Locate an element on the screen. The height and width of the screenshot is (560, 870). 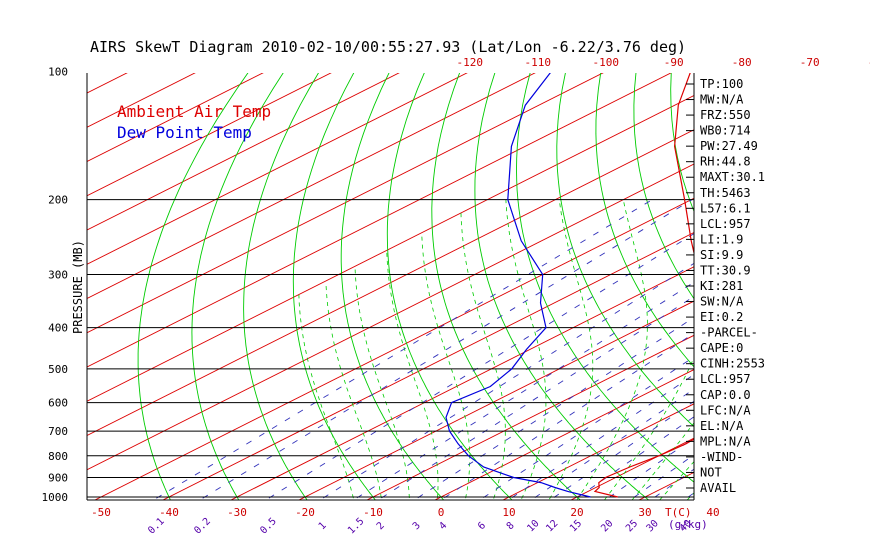
mixing-ratio-tick-label: 0.2 is located at coordinates (202, 526).